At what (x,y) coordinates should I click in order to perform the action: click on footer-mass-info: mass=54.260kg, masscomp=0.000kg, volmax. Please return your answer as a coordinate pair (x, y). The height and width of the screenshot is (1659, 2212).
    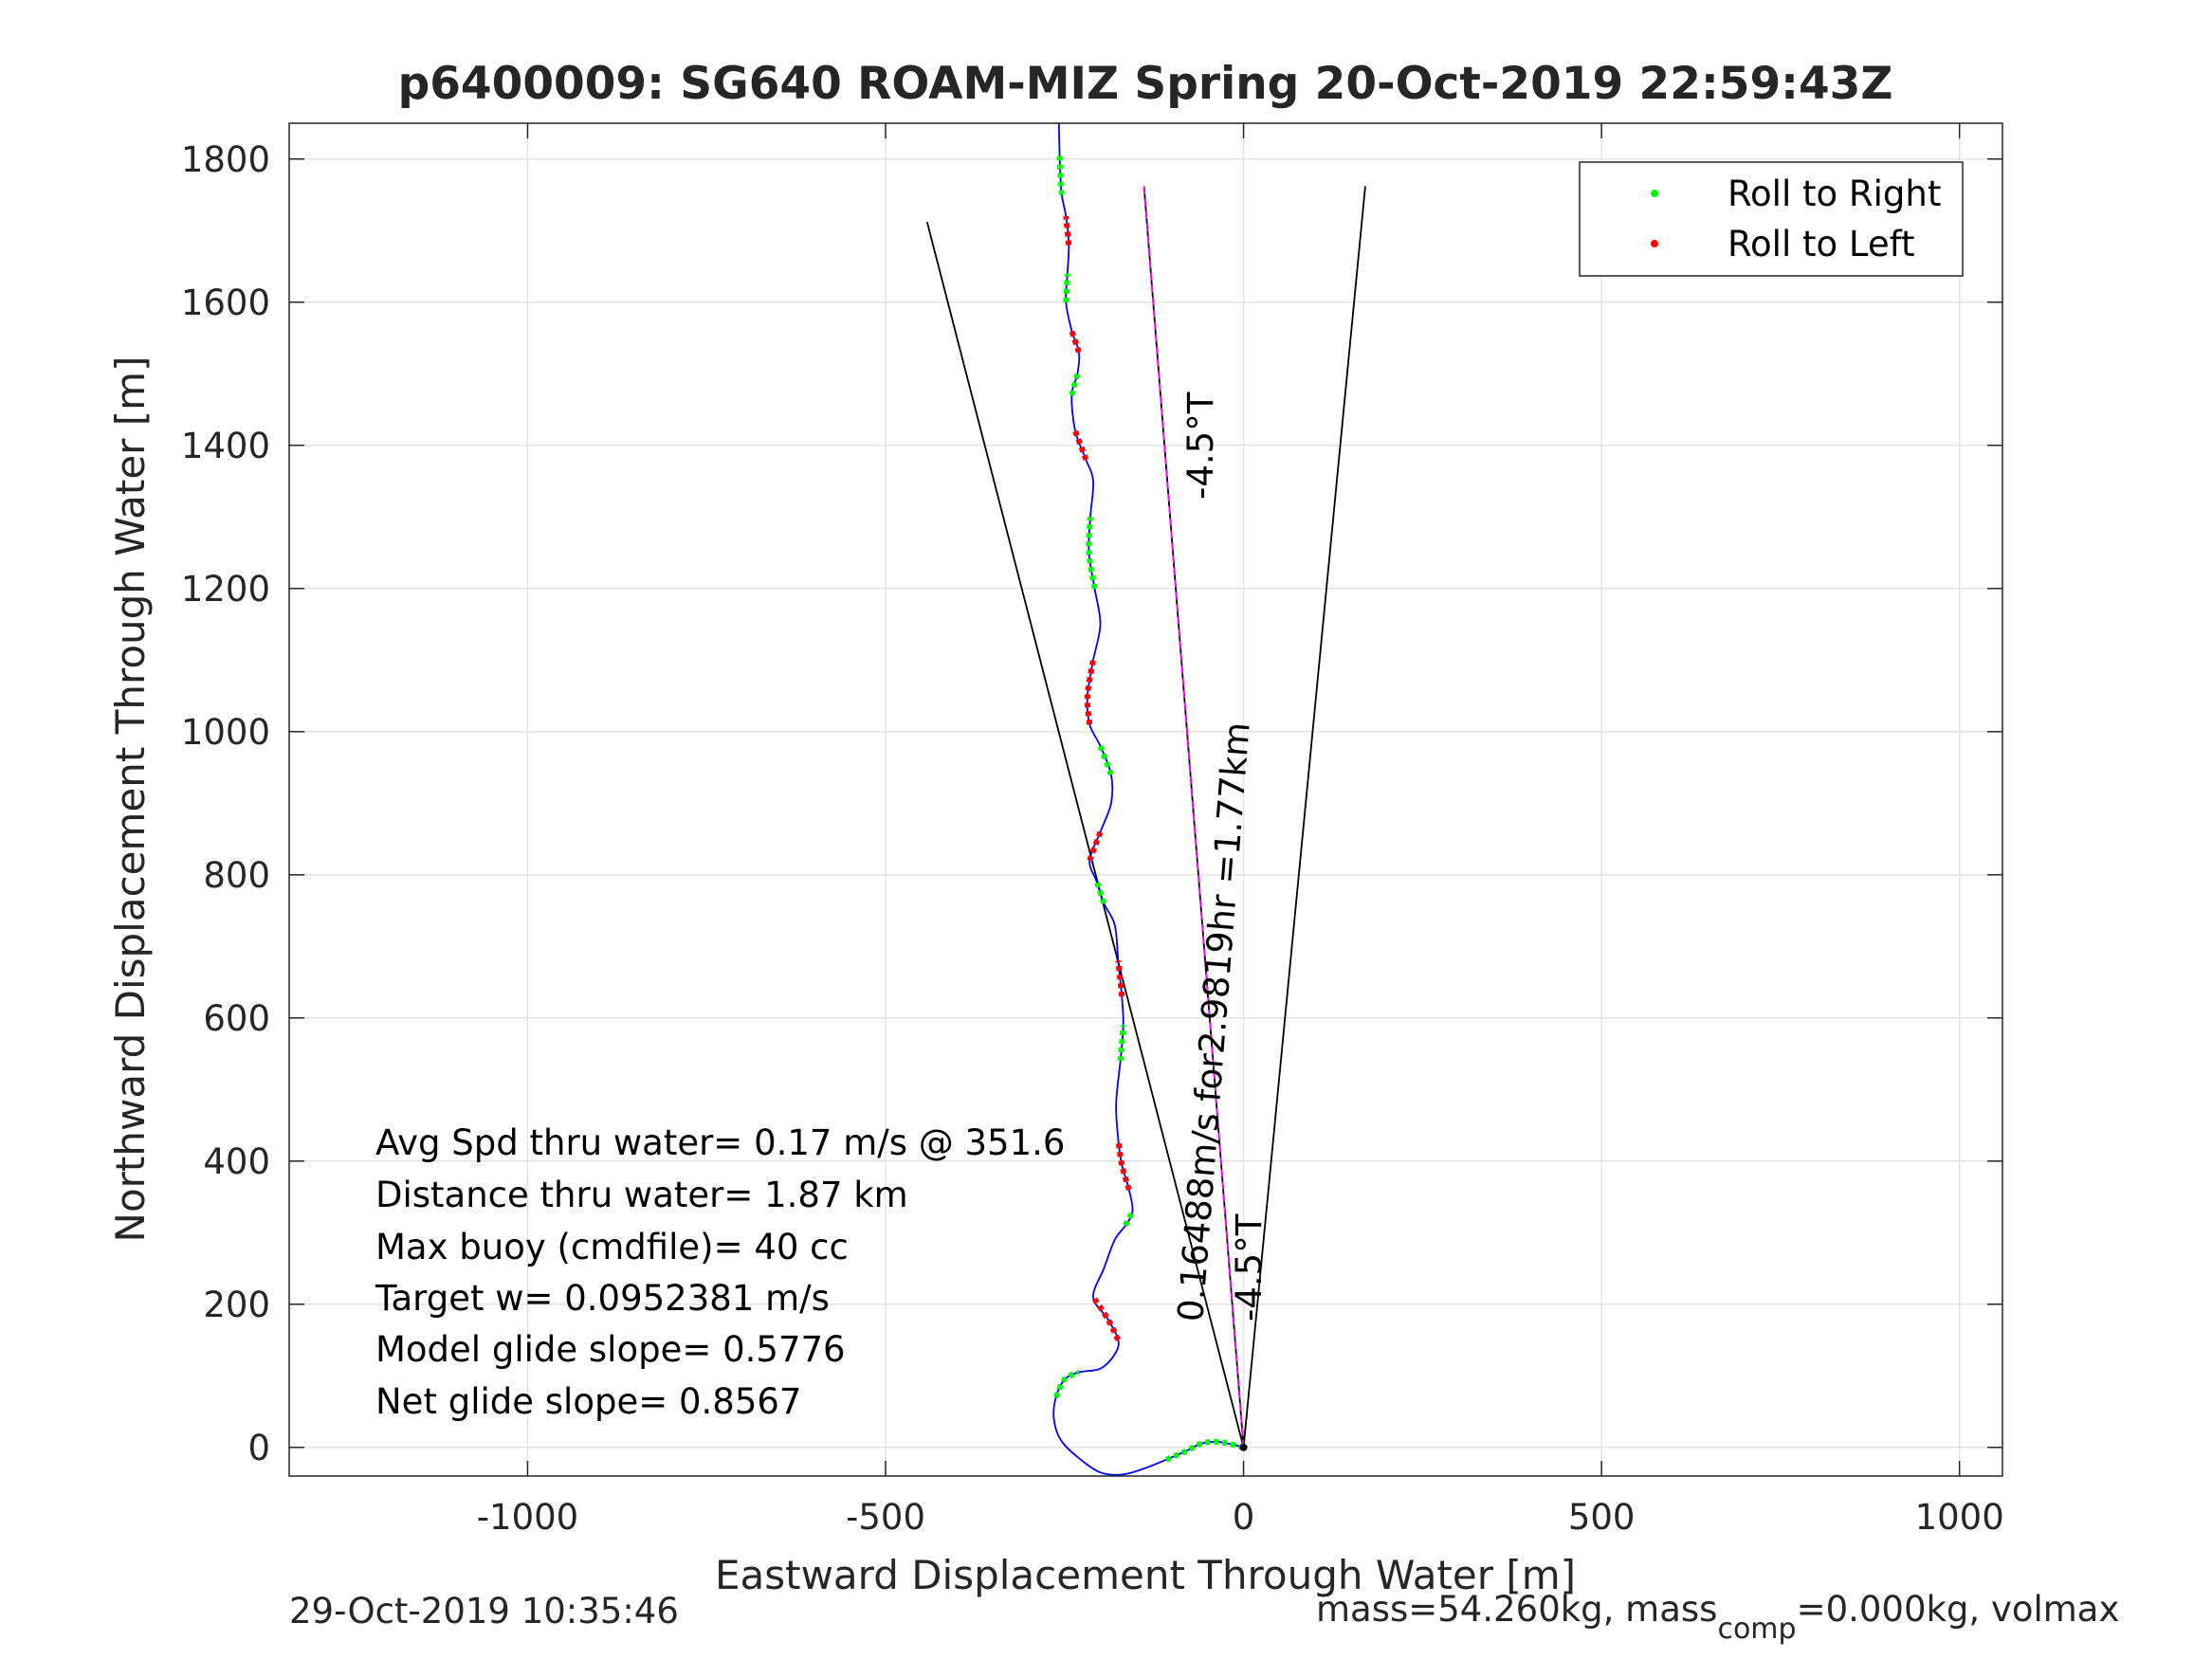
    Looking at the image, I should click on (1717, 1617).